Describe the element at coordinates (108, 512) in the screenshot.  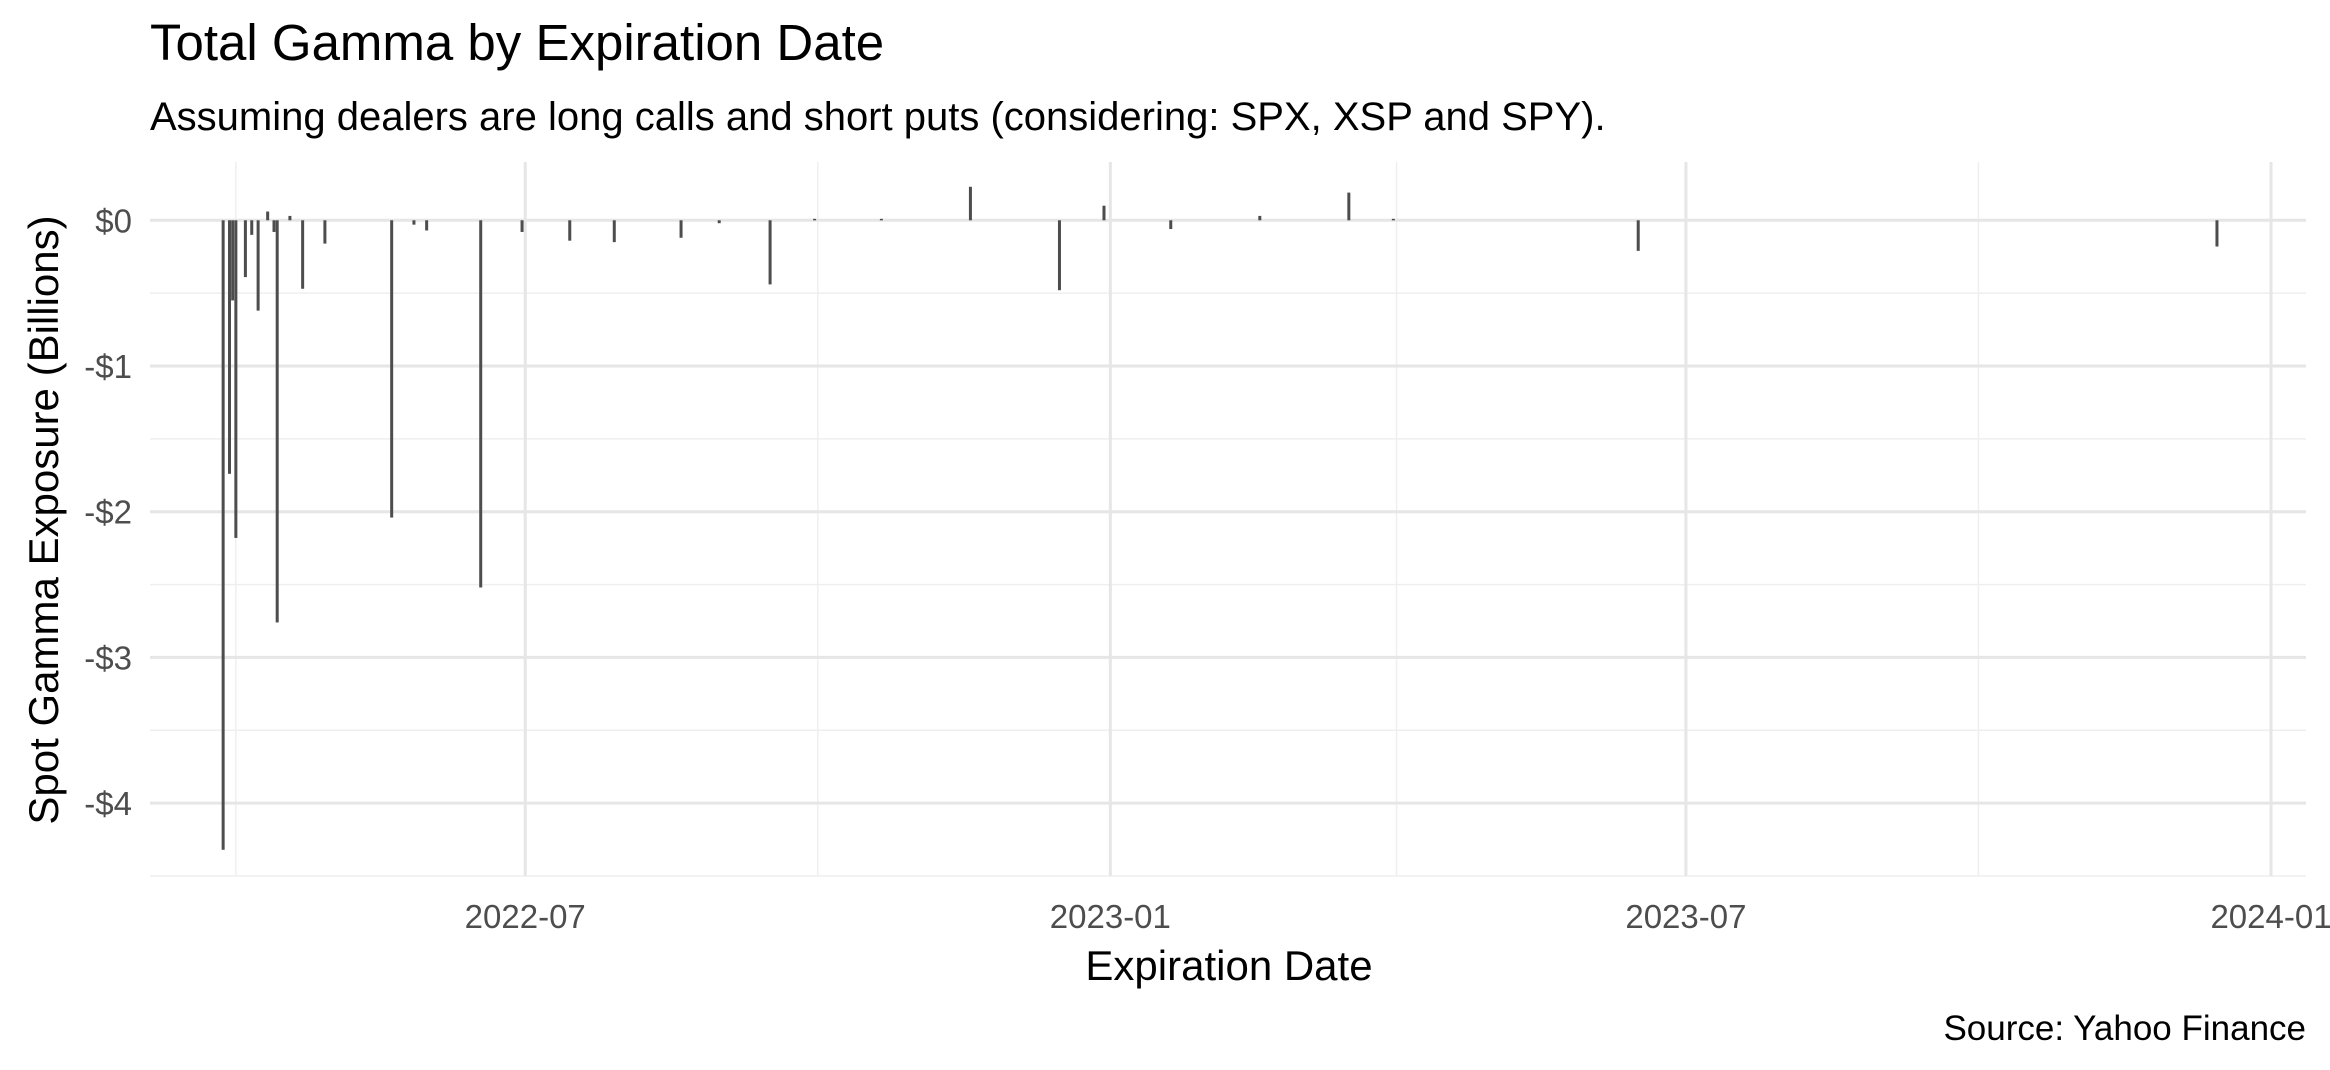
I see `y-tick-label: -$2` at that location.